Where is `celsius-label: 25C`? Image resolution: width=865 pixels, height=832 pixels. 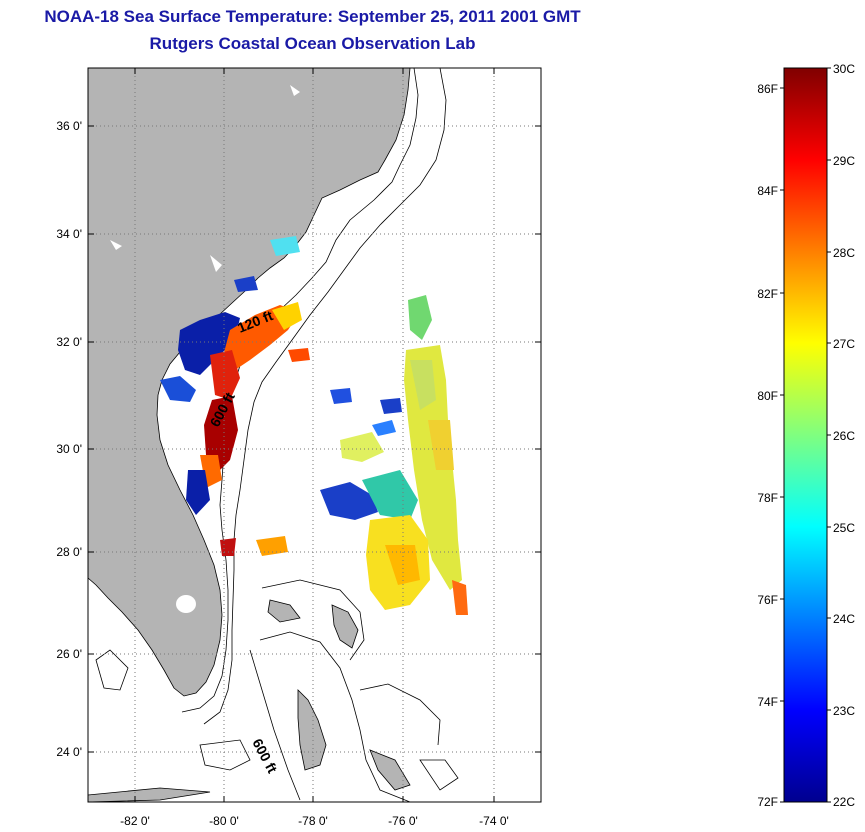 celsius-label: 25C is located at coordinates (844, 528).